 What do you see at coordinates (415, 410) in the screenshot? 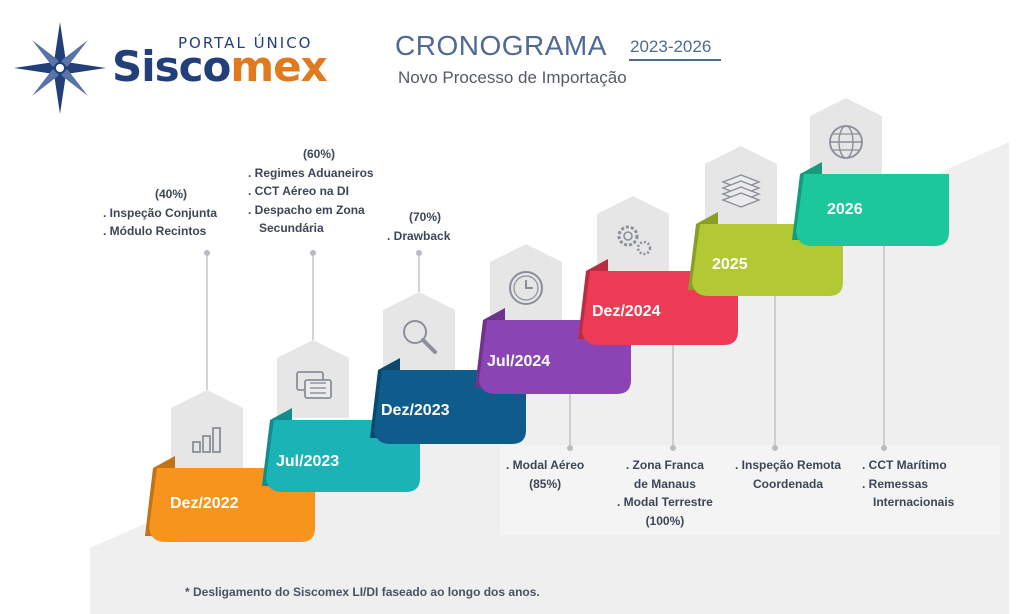
I see `step-label-dez-2023: Dez/2023` at bounding box center [415, 410].